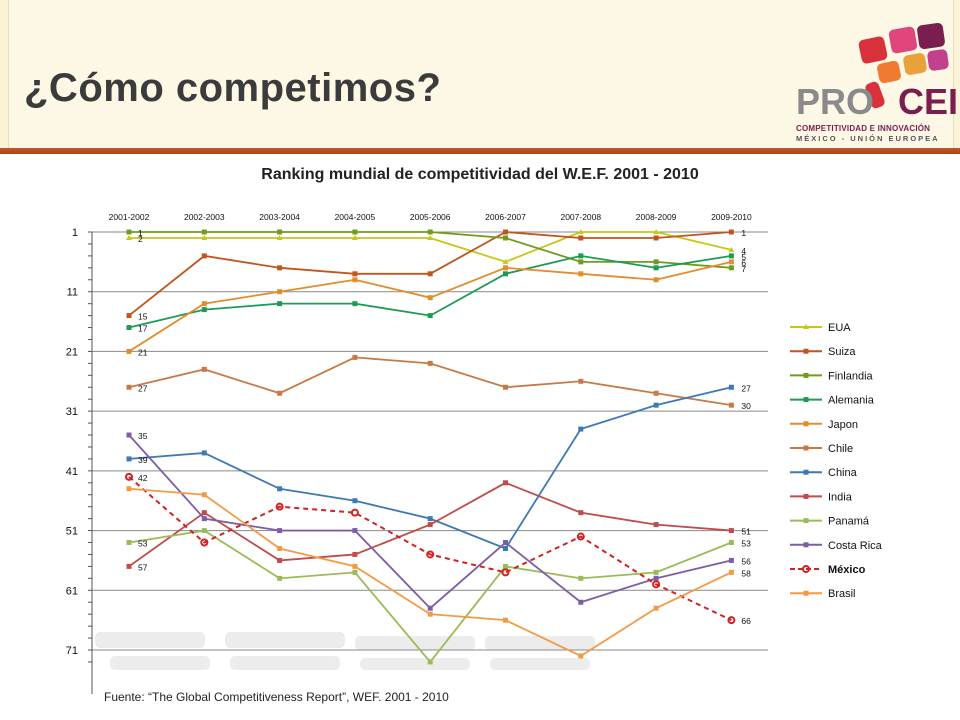 The width and height of the screenshot is (960, 720). Describe the element at coordinates (233, 88) in the screenshot. I see `slide-title: ¿Cómo competimos?` at that location.